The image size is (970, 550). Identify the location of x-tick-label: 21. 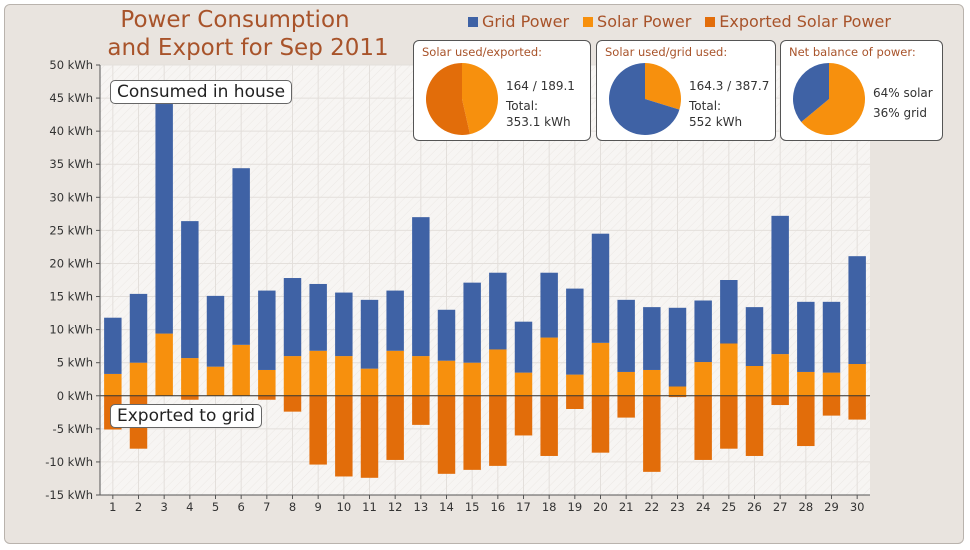
(626, 507).